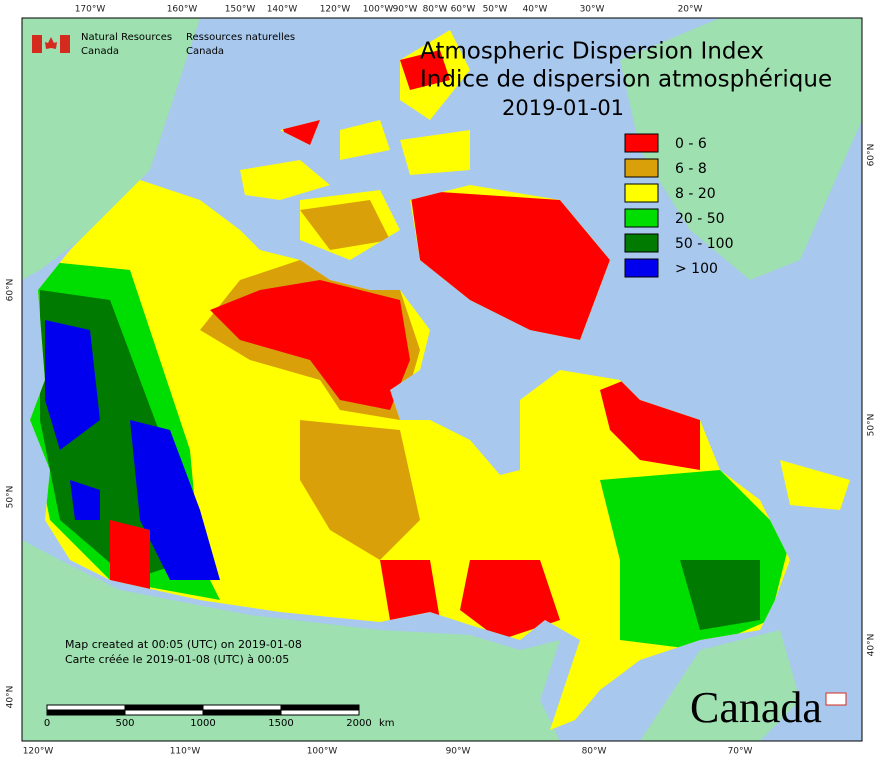 The image size is (880, 760). What do you see at coordinates (690, 10) in the screenshot?
I see `lon-label: 20°W` at bounding box center [690, 10].